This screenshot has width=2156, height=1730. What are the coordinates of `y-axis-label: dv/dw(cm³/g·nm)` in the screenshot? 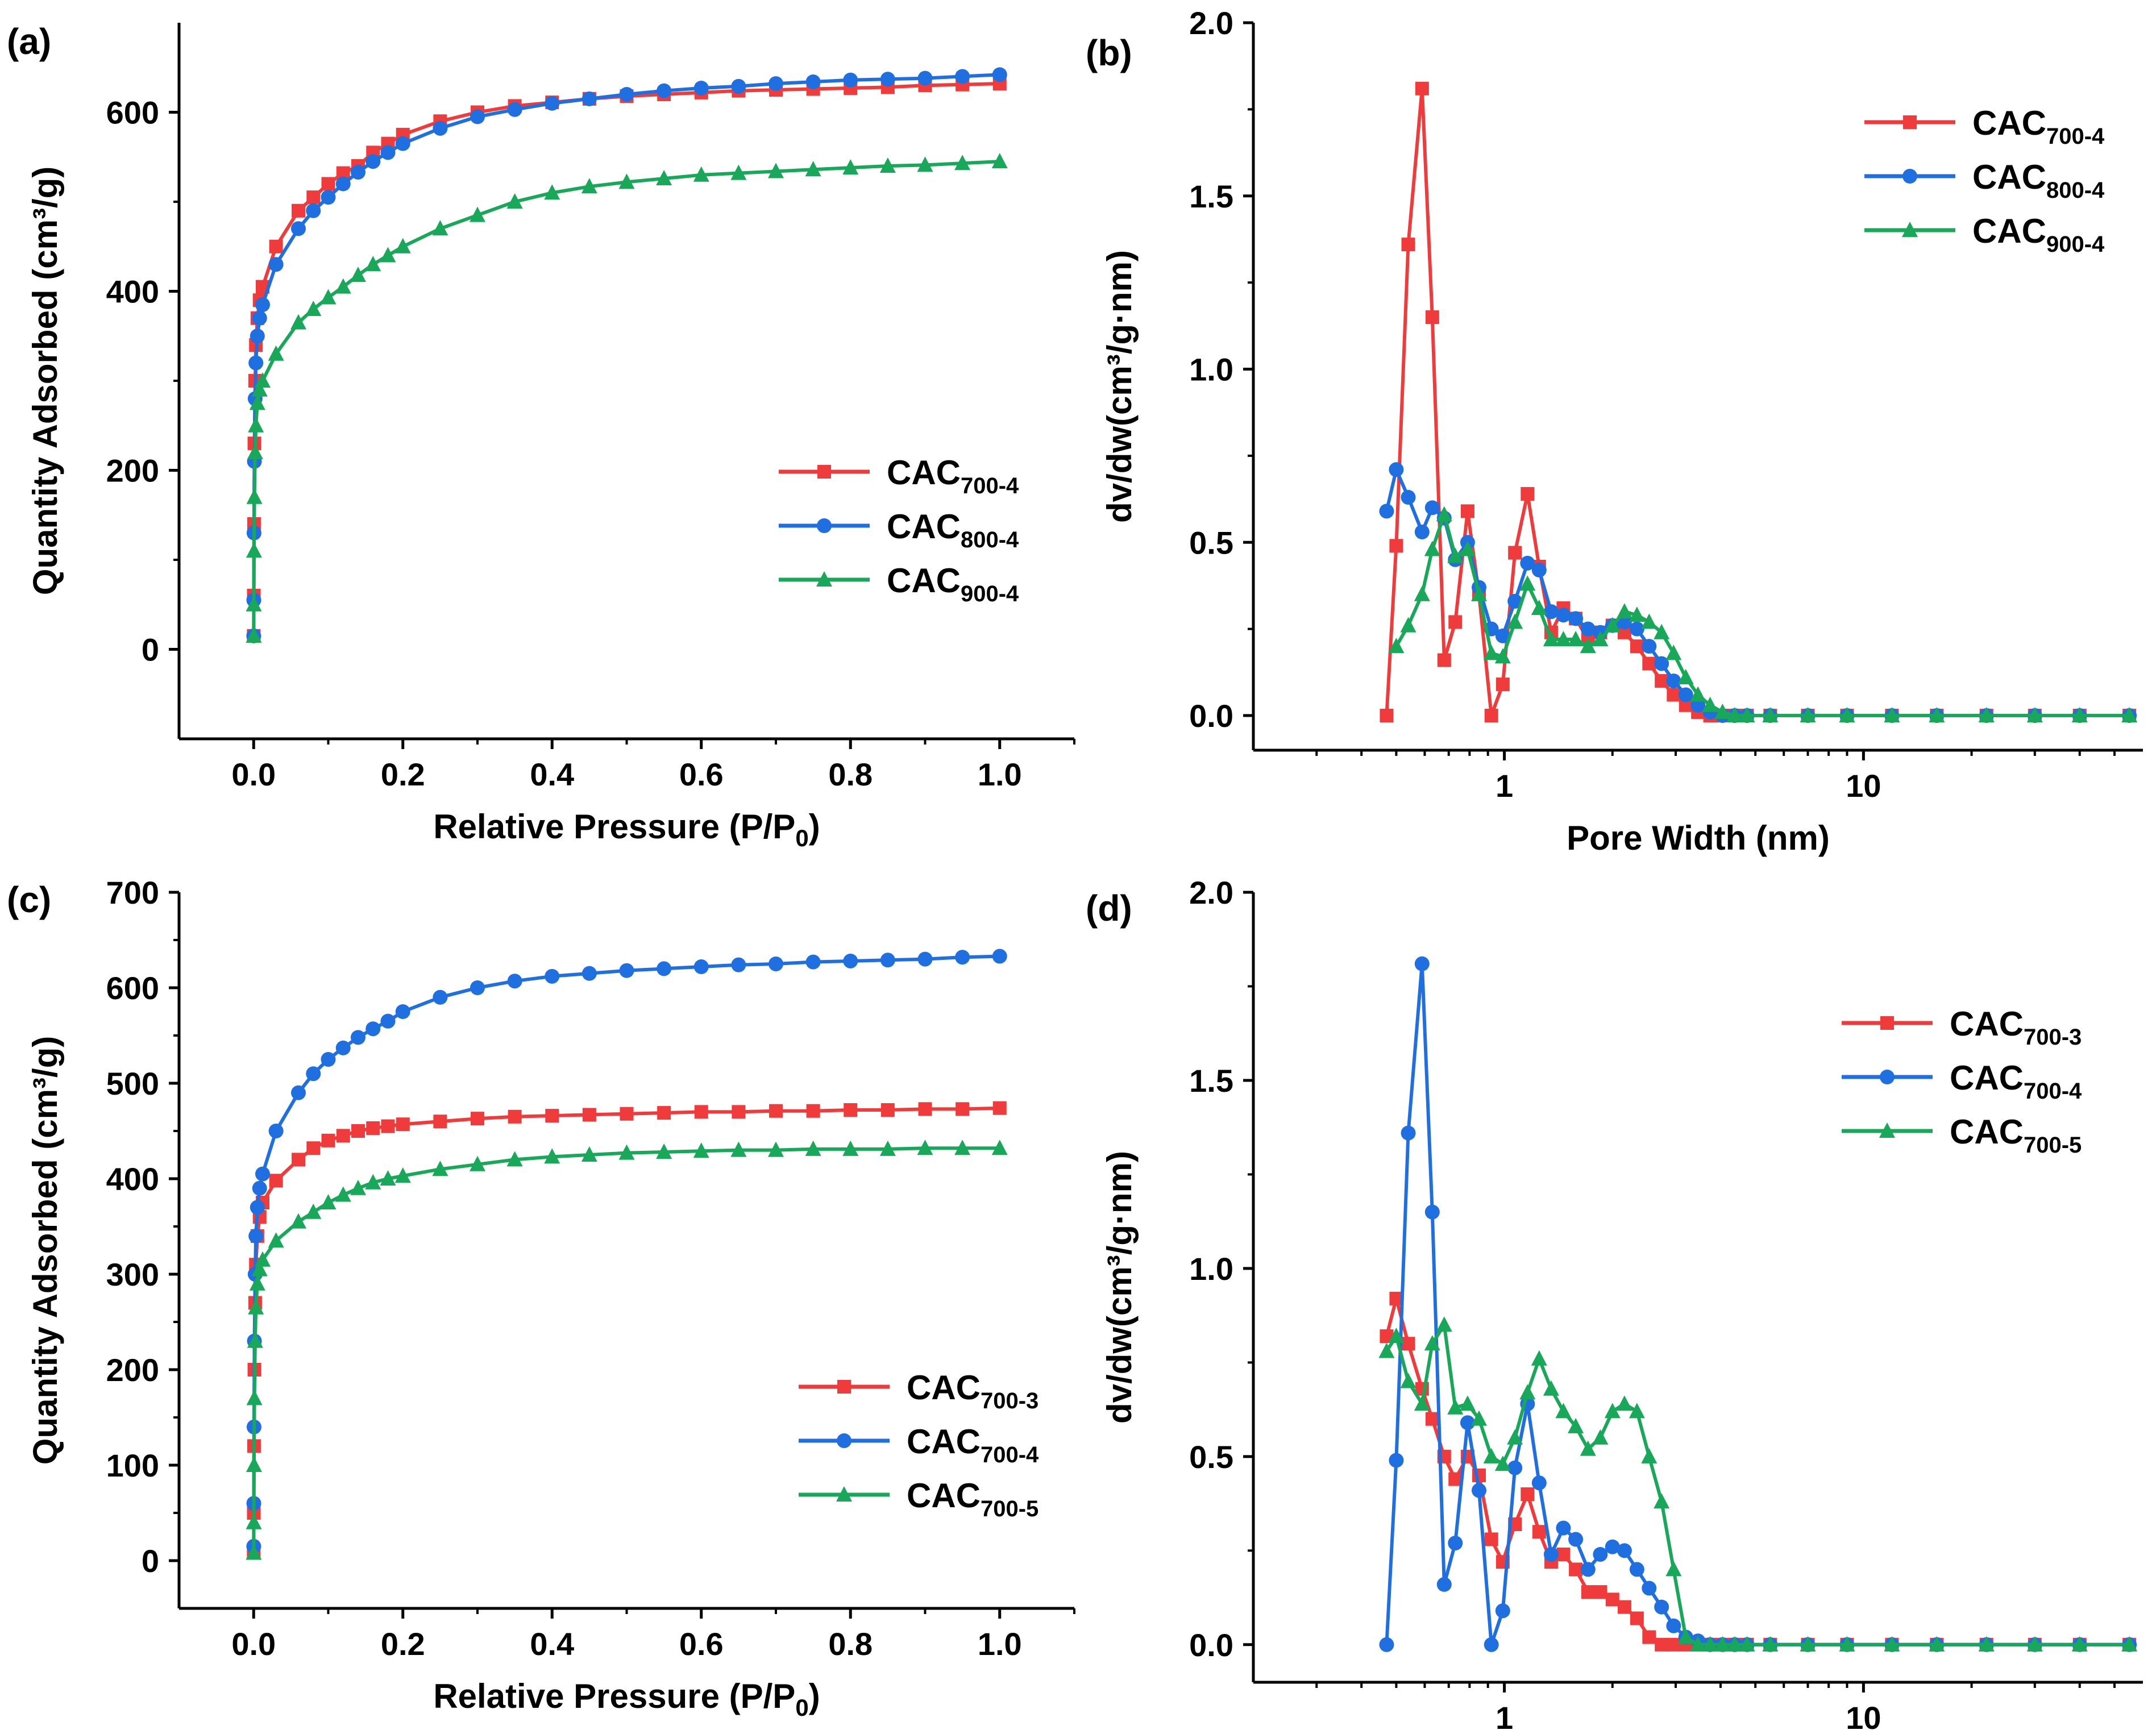 It's located at (1120, 386).